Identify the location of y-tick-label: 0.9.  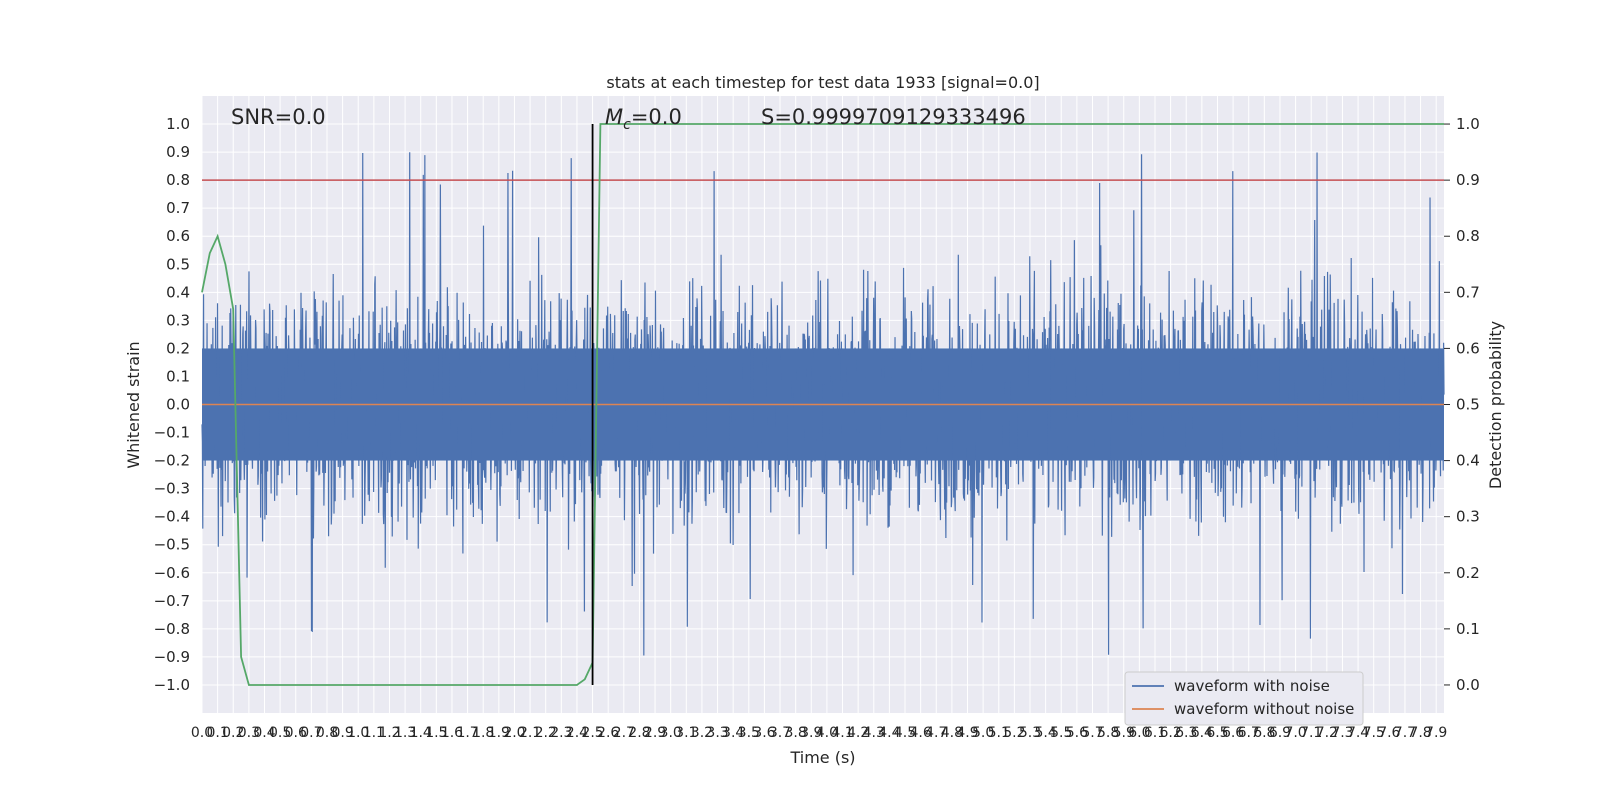
(178, 152).